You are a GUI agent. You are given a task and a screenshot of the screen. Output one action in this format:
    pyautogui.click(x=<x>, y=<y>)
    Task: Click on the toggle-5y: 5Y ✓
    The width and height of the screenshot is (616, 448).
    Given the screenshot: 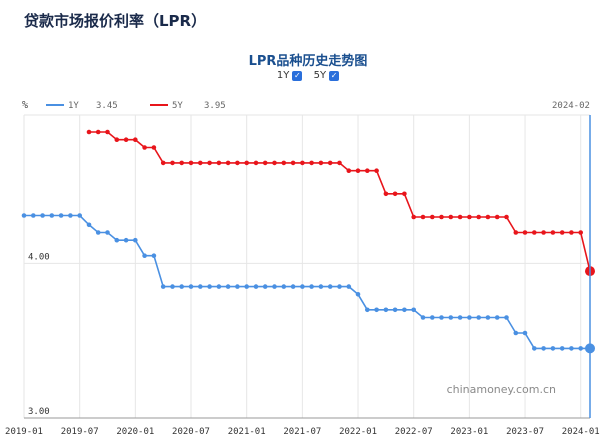 What is the action you would take?
    pyautogui.click(x=327, y=75)
    